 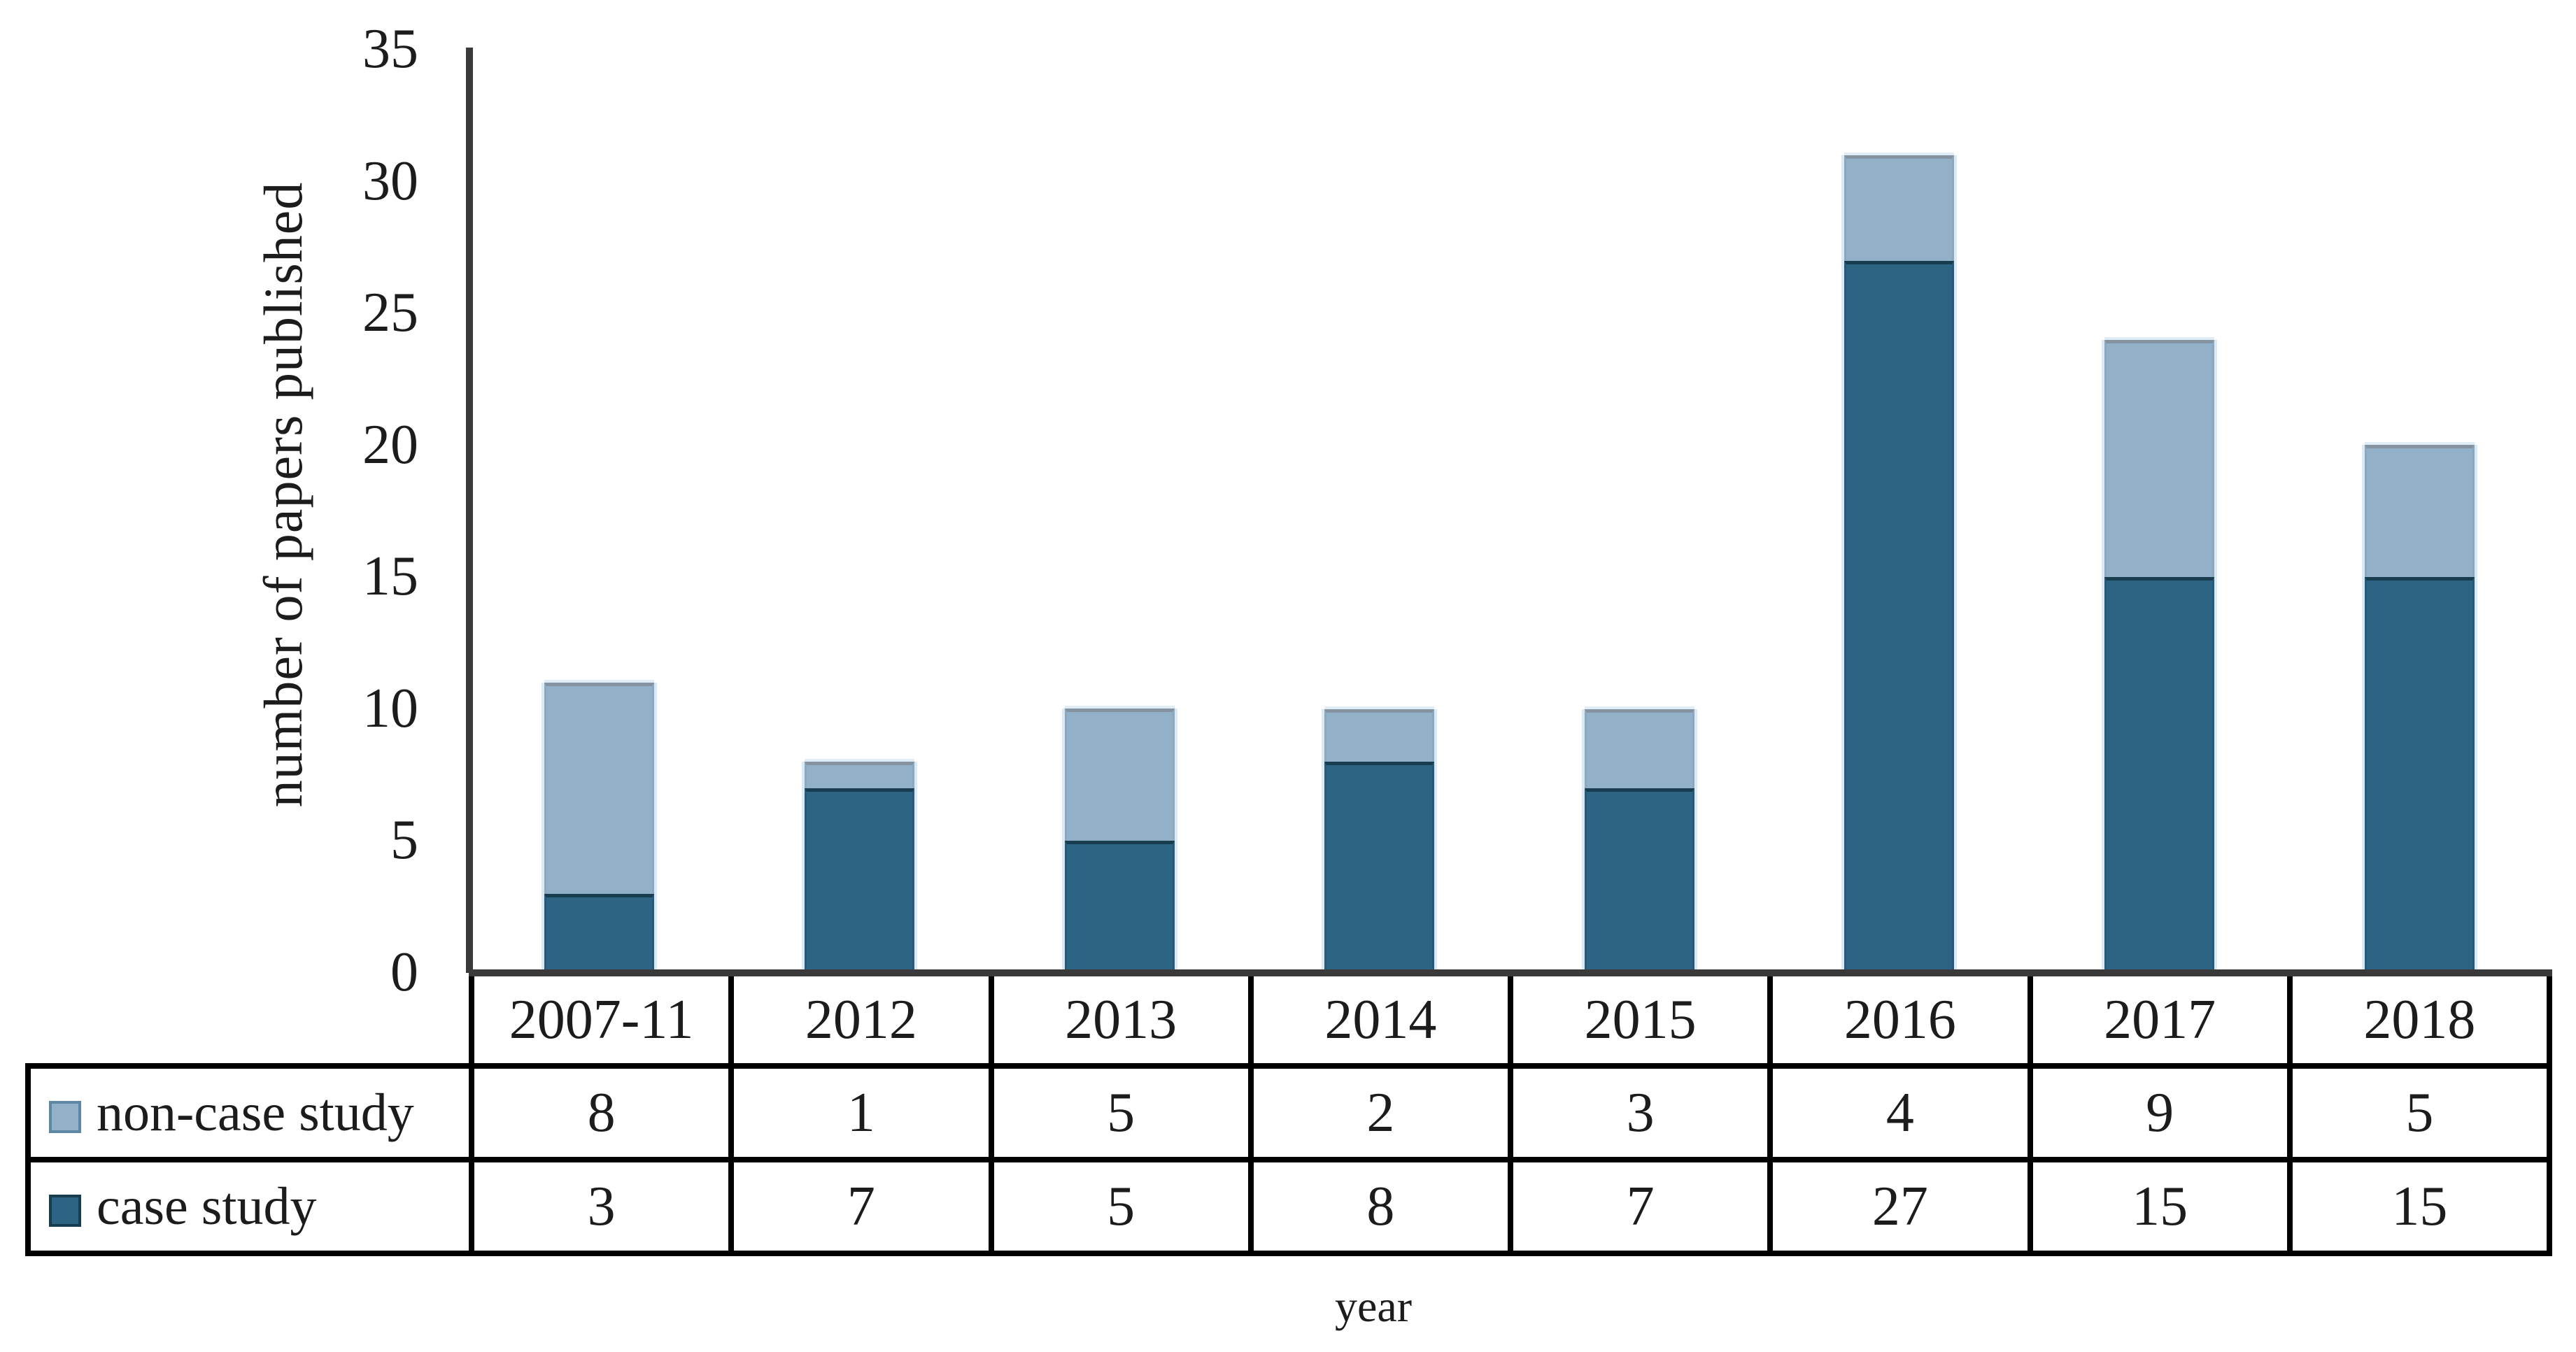 I want to click on bar-2013, so click(x=1119, y=841).